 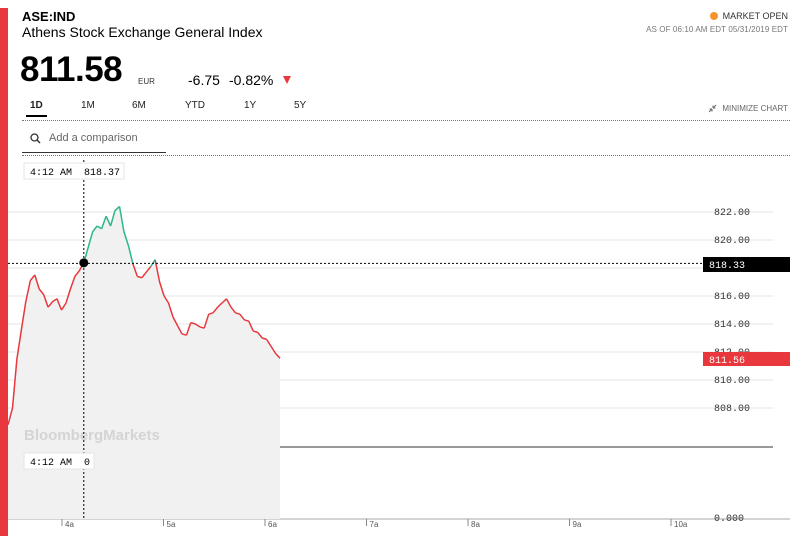 I want to click on crosshair-volume-time: 4:12 AM, so click(x=51, y=463).